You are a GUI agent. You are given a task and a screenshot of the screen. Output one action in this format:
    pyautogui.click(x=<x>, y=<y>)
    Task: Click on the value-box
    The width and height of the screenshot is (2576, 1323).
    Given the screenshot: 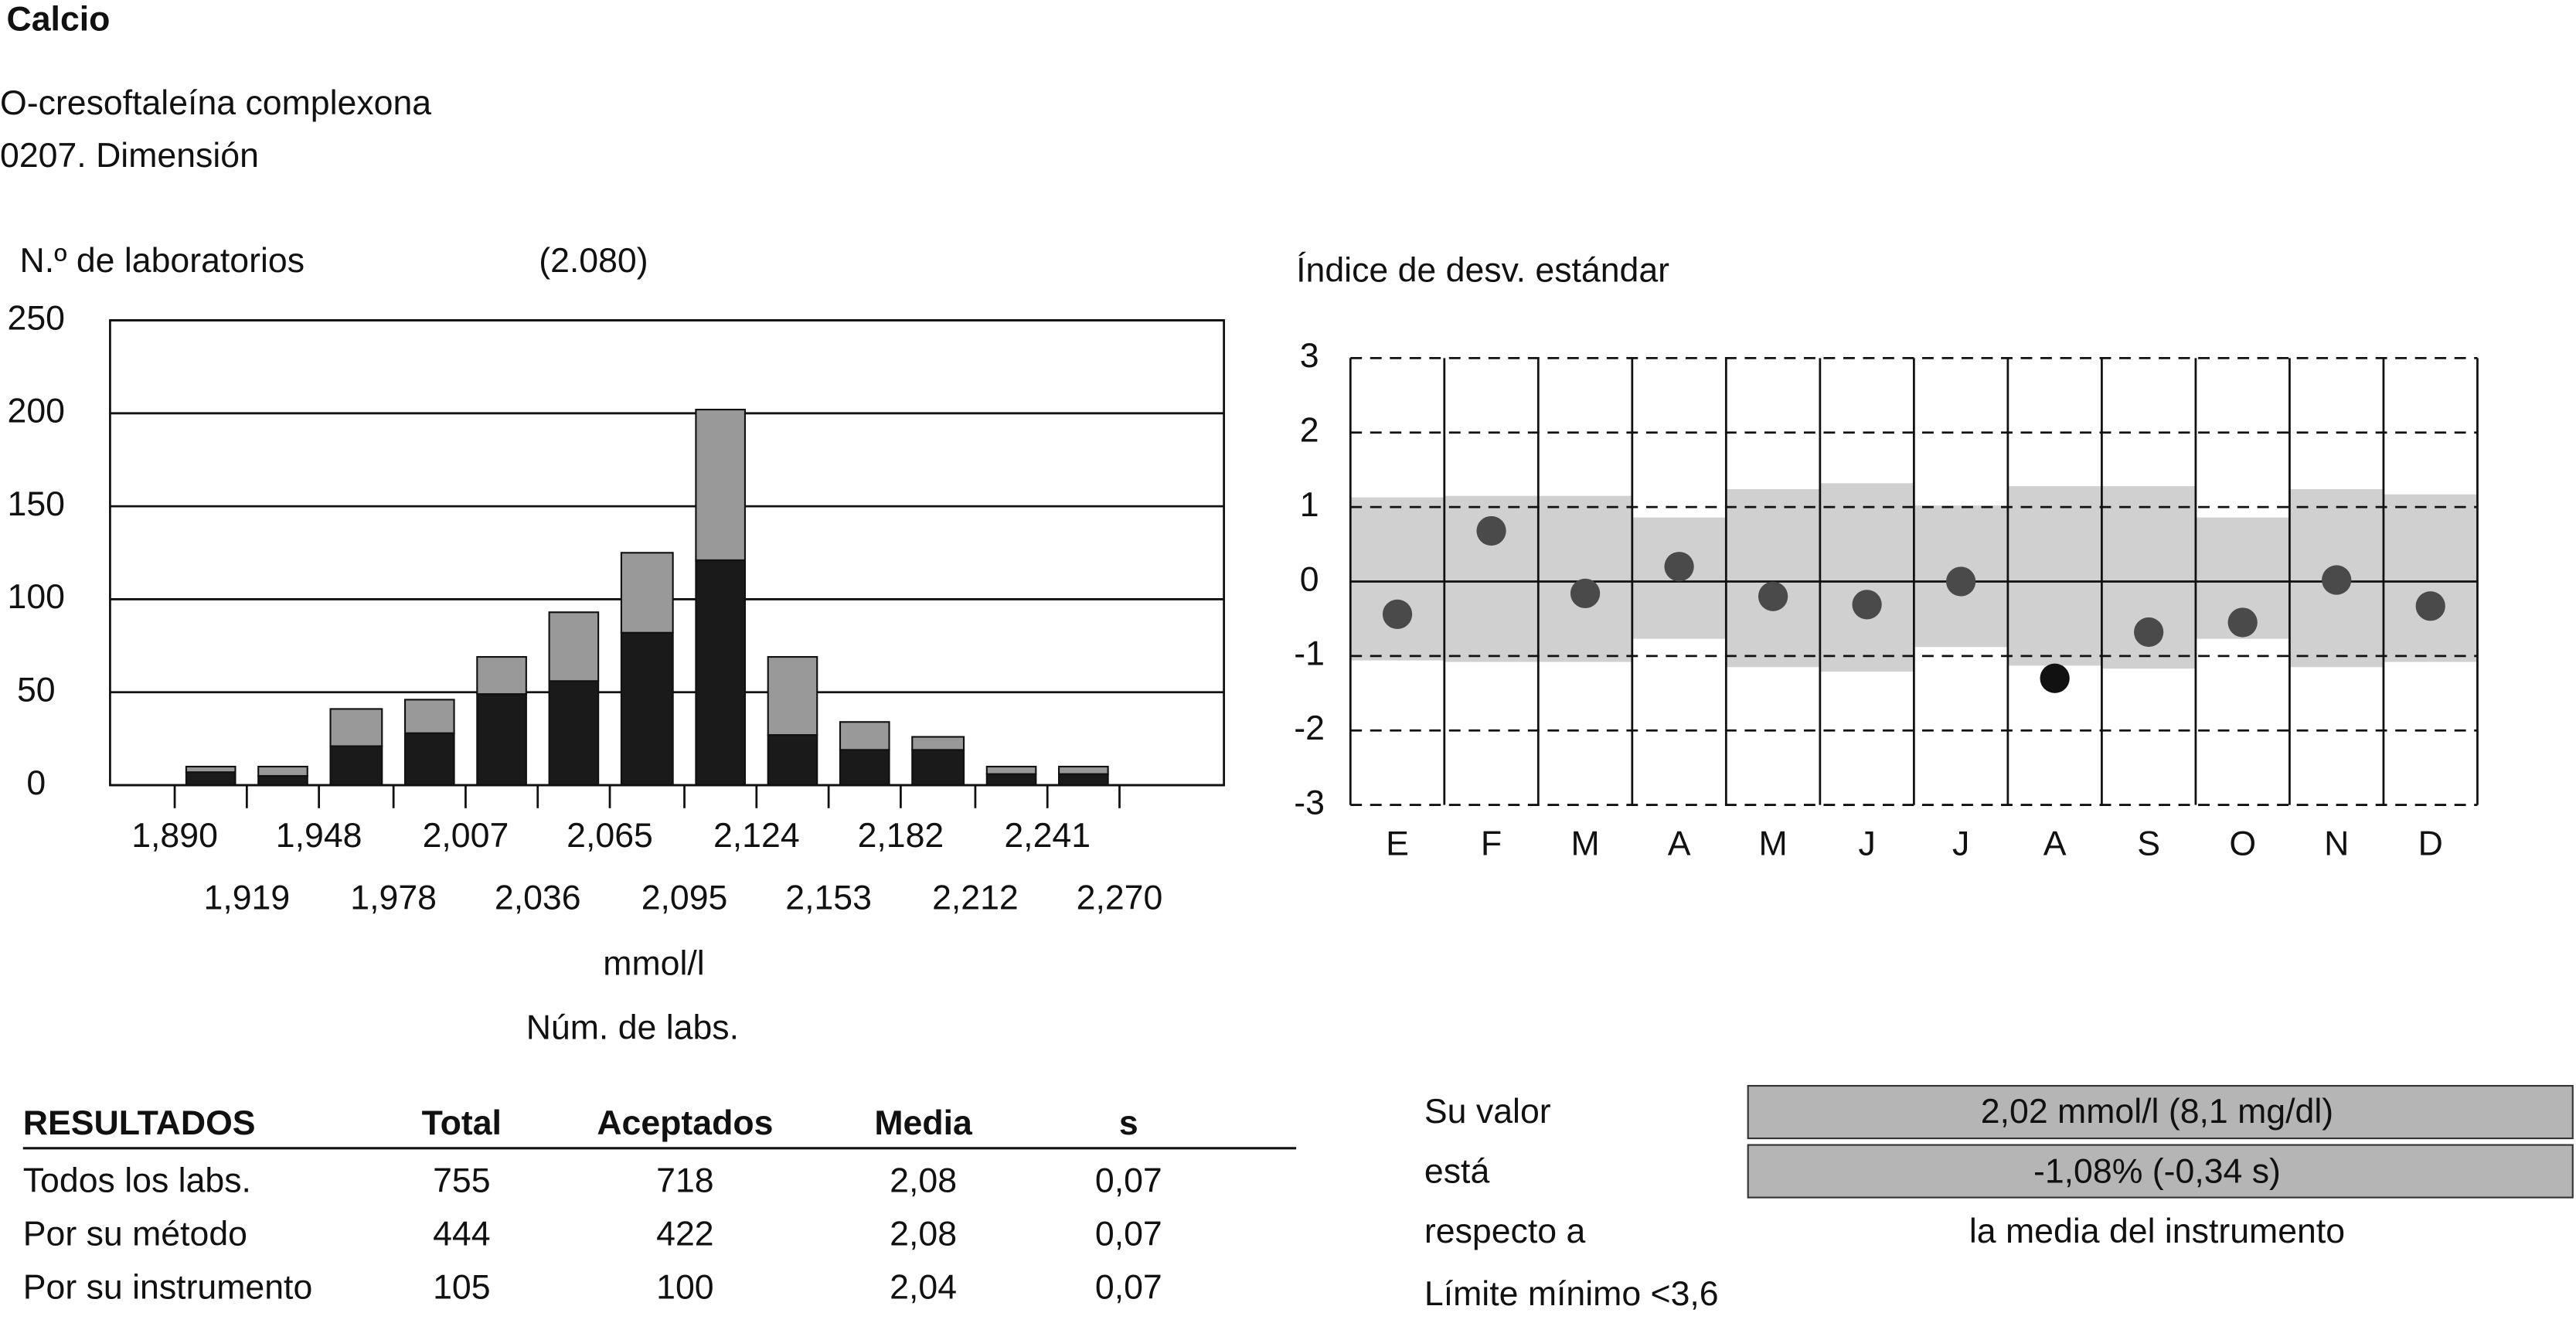 What is the action you would take?
    pyautogui.click(x=2160, y=1112)
    